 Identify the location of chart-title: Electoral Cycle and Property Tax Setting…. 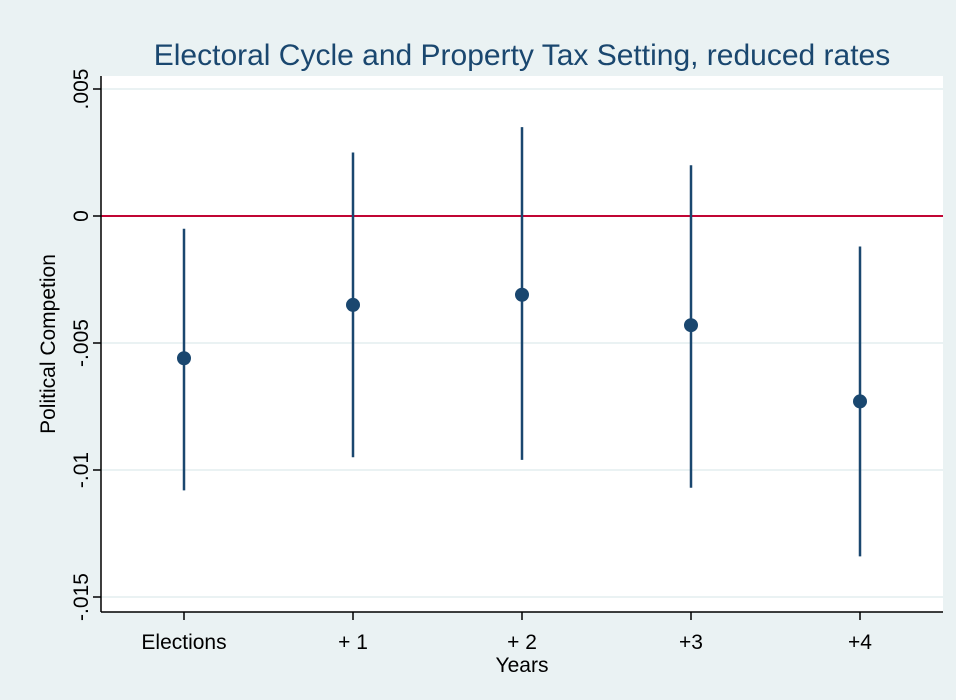
(522, 55).